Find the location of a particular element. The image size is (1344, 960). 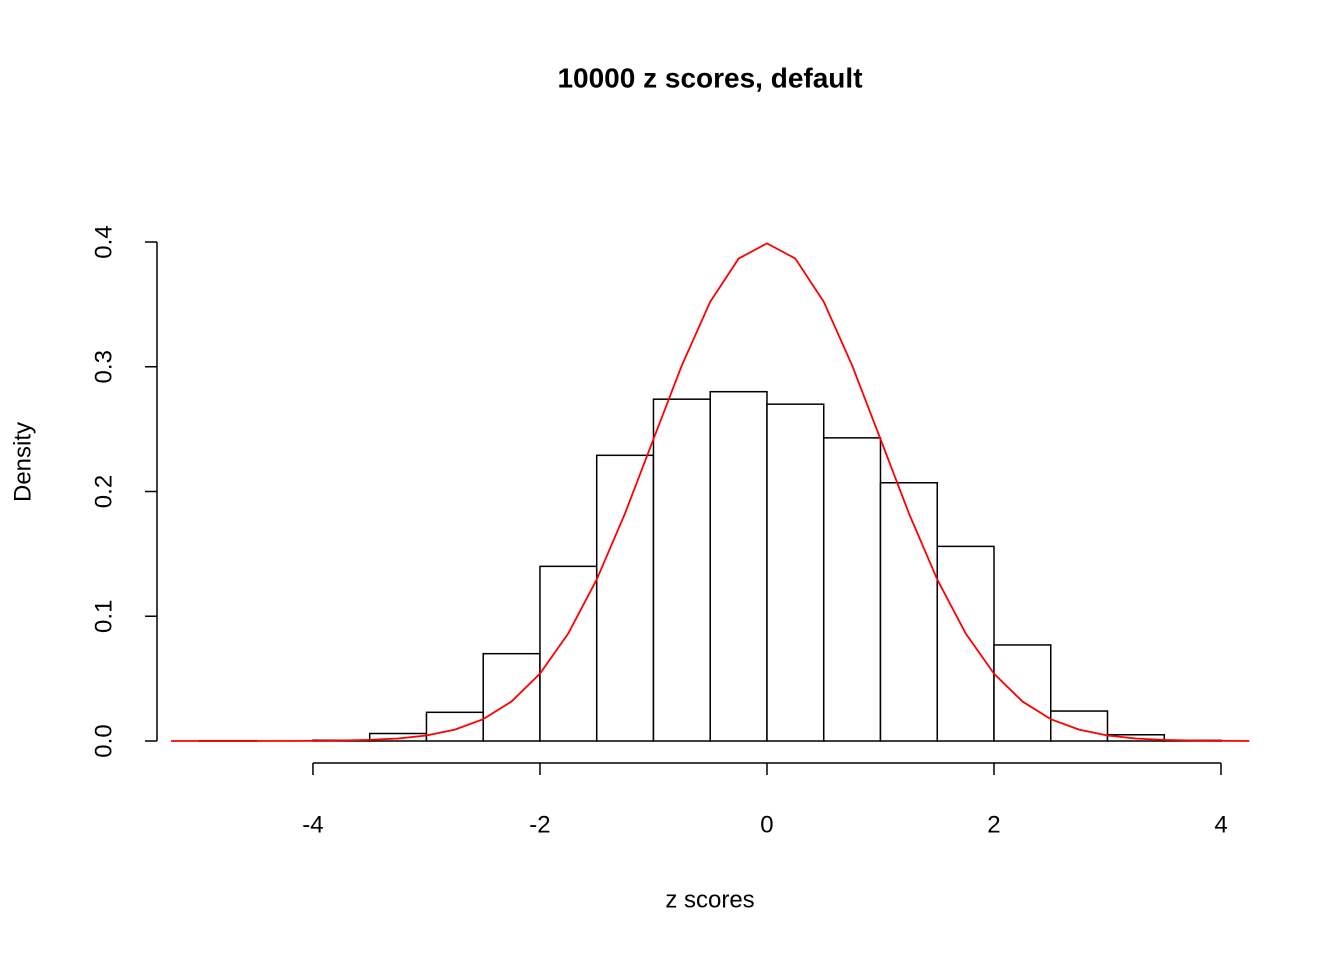

y-tick-label: 0.1 is located at coordinates (103, 616).